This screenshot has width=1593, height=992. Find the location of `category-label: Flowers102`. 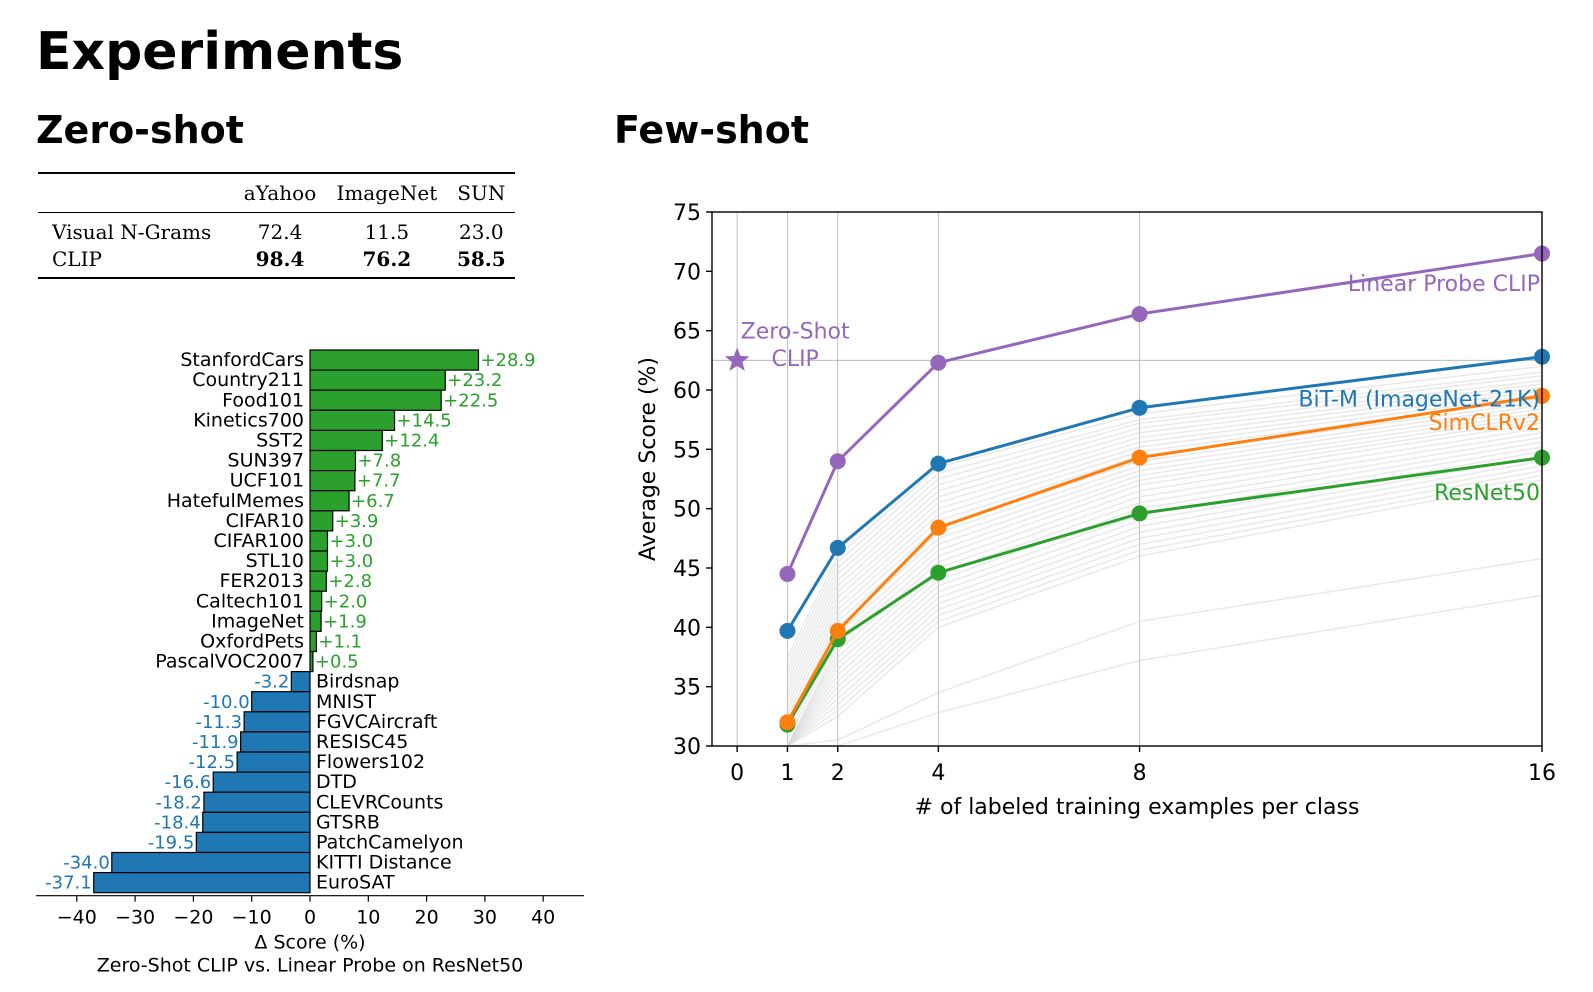

category-label: Flowers102 is located at coordinates (370, 762).